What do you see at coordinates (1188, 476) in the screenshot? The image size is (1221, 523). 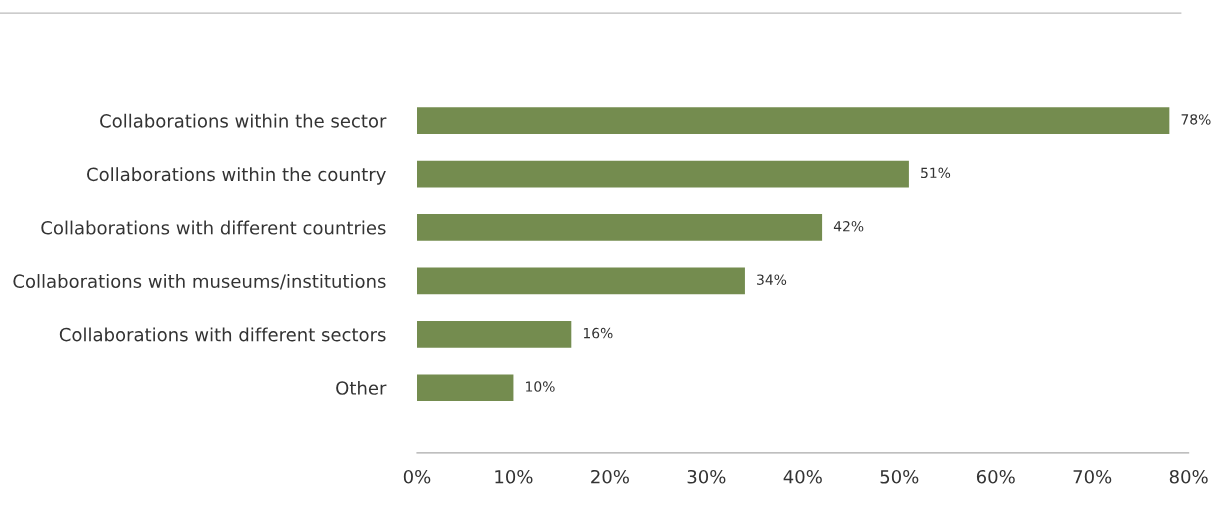 I see `x-tick-label: 80%` at bounding box center [1188, 476].